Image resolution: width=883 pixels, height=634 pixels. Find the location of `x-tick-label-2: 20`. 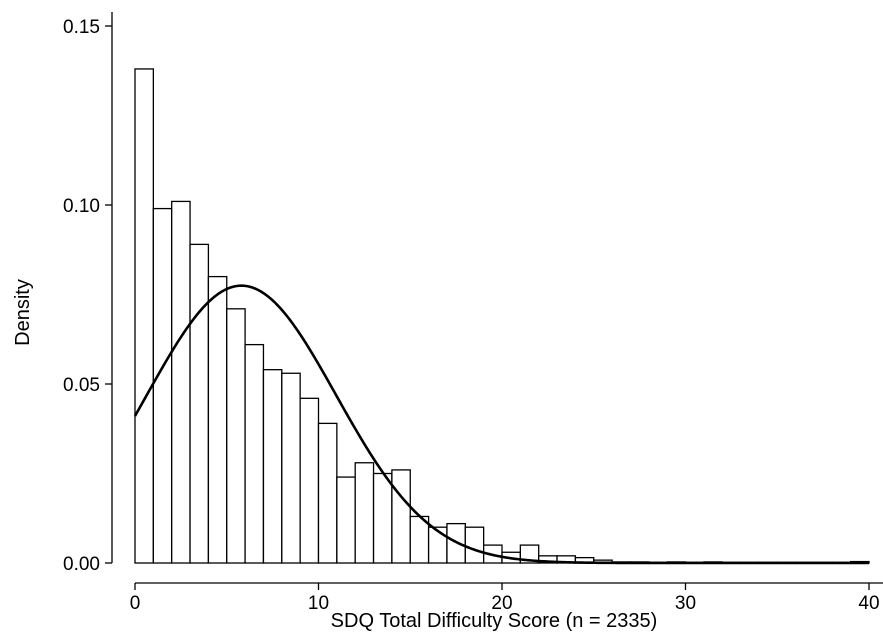

x-tick-label-2: 20 is located at coordinates (501, 603).